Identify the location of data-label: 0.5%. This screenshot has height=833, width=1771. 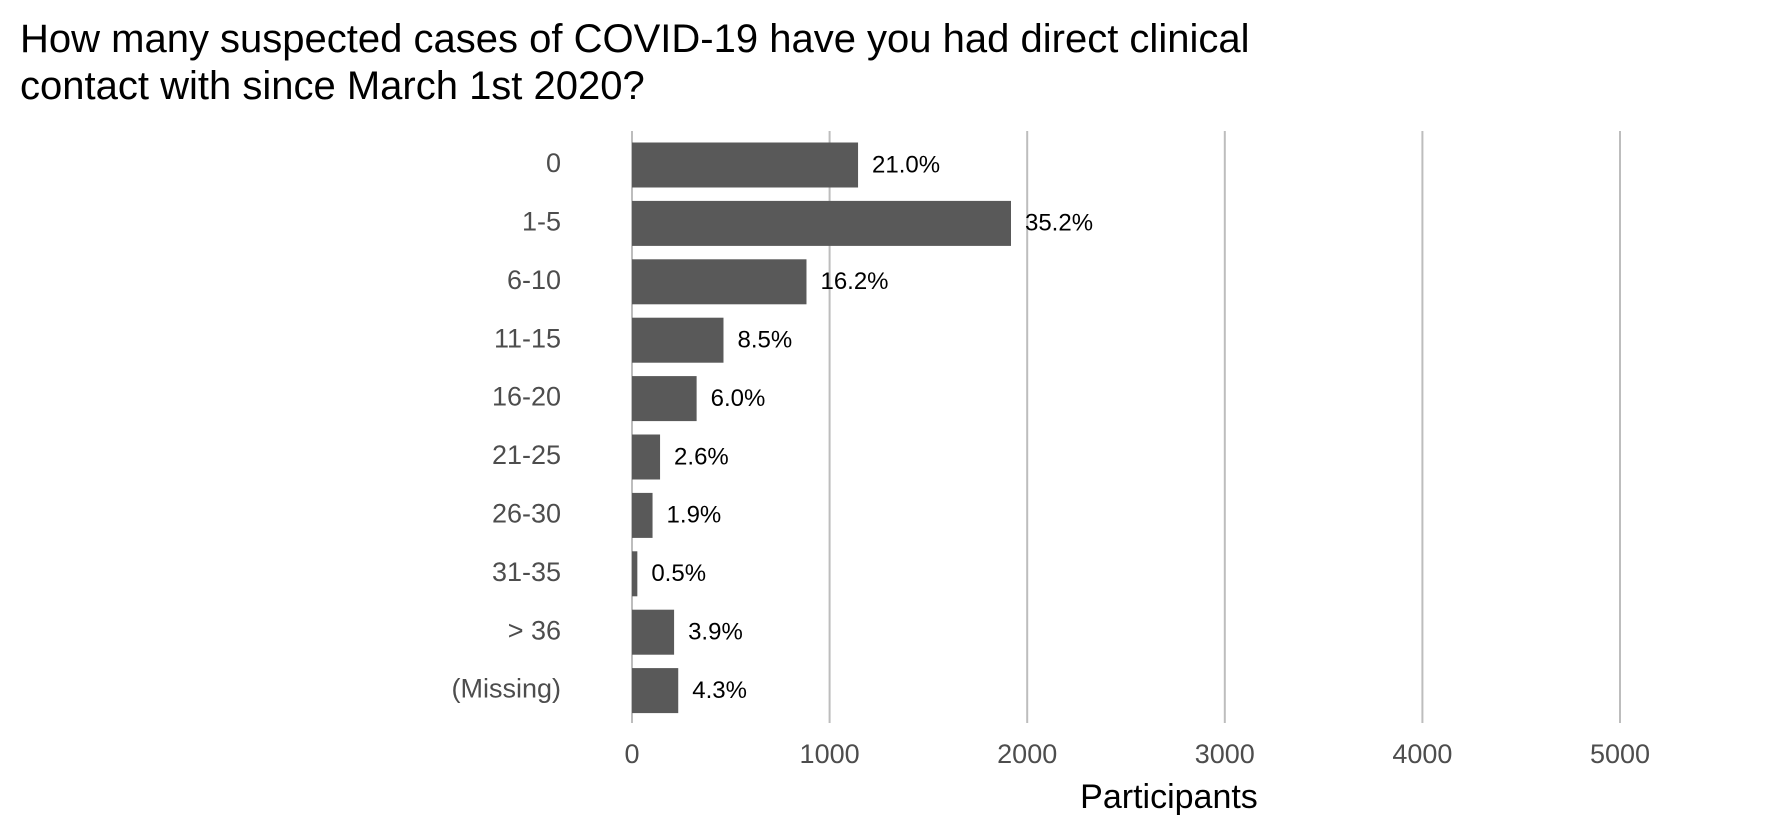
(678, 573).